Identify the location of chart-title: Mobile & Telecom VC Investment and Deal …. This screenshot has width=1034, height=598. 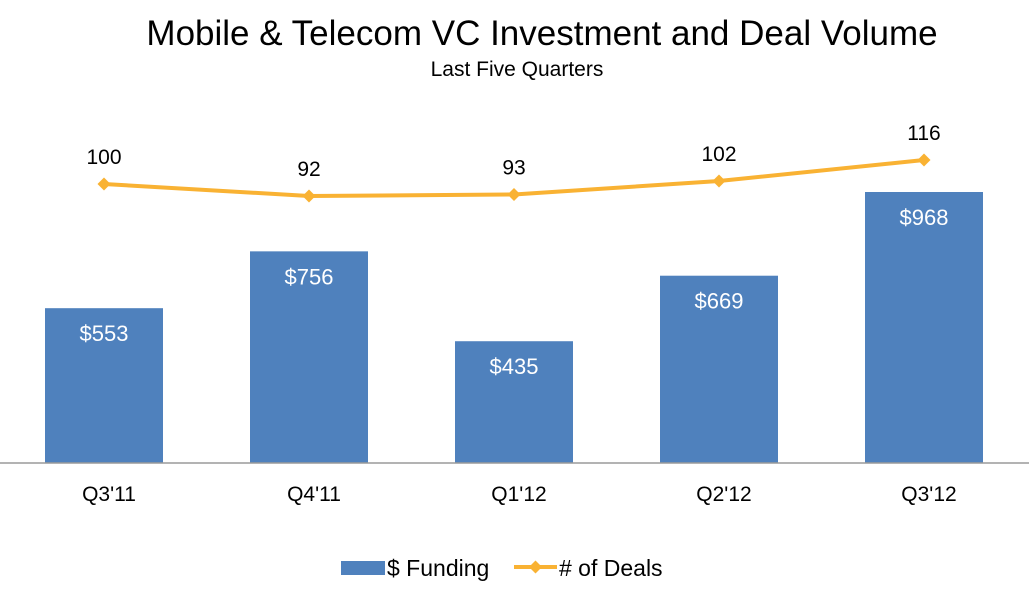
(542, 33).